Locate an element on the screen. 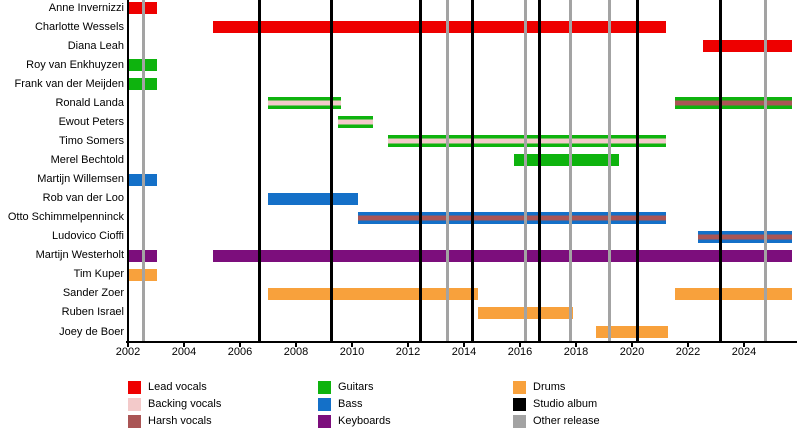 The image size is (800, 430). legend-label: Guitars is located at coordinates (356, 387).